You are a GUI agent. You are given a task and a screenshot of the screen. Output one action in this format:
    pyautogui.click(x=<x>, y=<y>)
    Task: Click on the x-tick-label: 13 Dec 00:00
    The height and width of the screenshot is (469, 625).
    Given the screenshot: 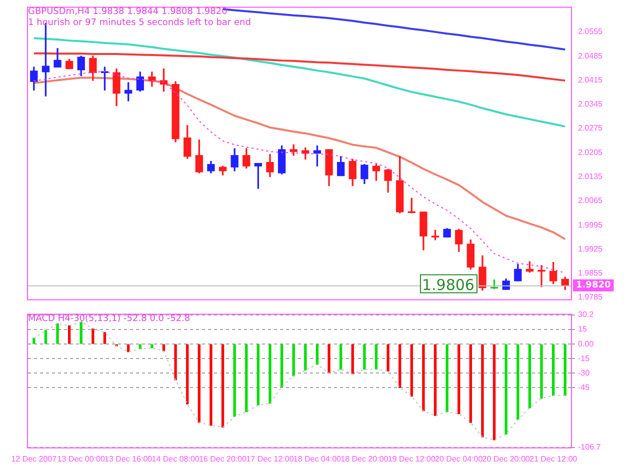 What is the action you would take?
    pyautogui.click(x=81, y=459)
    